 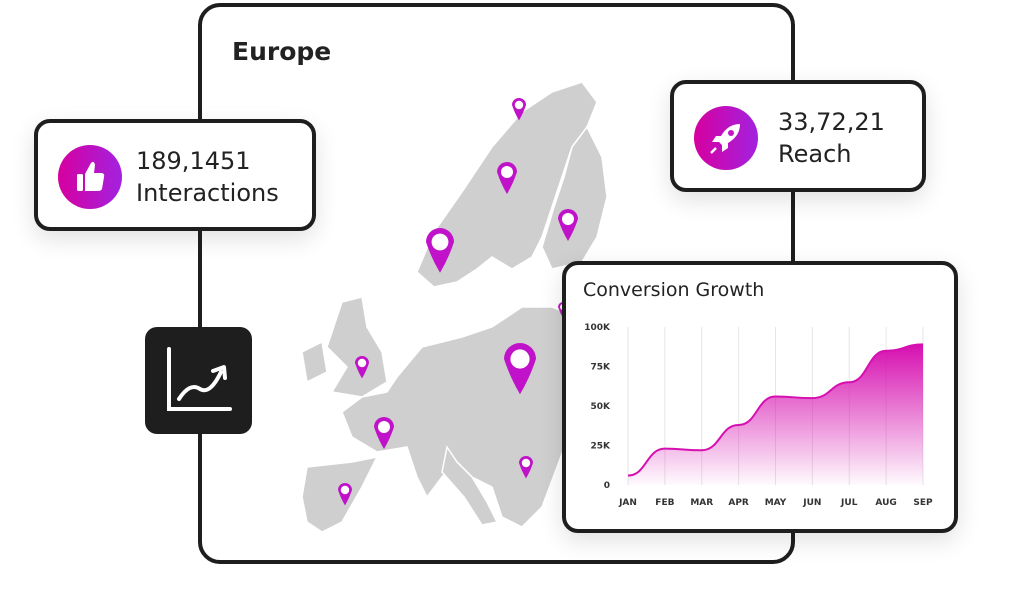 I want to click on interactions-label: Interactions, so click(x=207, y=193).